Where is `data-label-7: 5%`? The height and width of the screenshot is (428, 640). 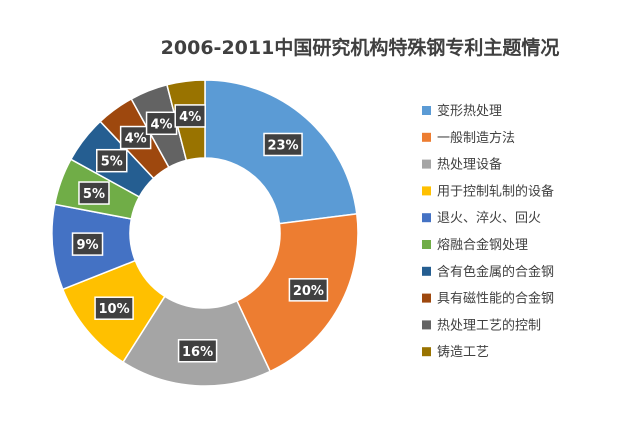 data-label-7: 5% is located at coordinates (112, 160).